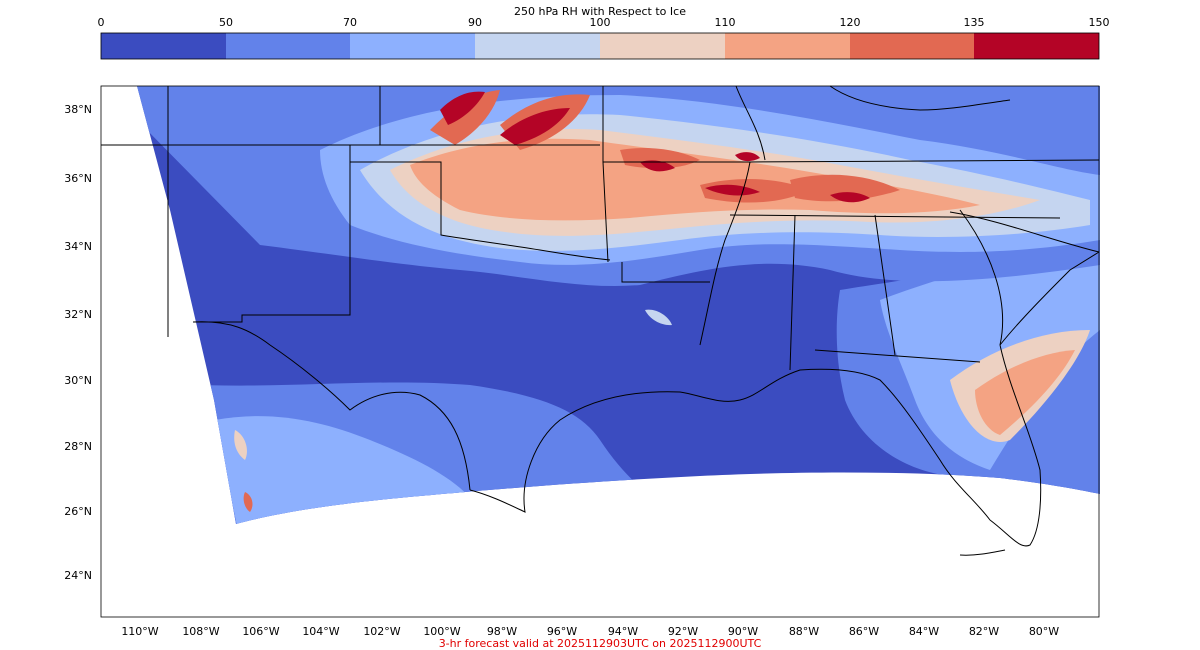  Describe the element at coordinates (78, 246) in the screenshot. I see `lat-label-34: 34°N` at that location.